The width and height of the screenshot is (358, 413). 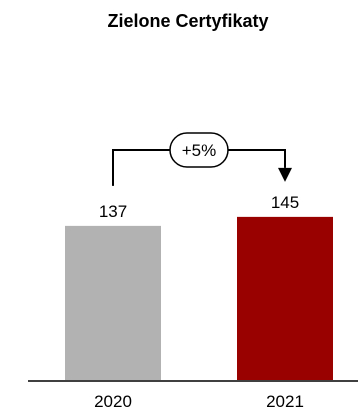 I want to click on category-label-2021: 2021, so click(x=285, y=401).